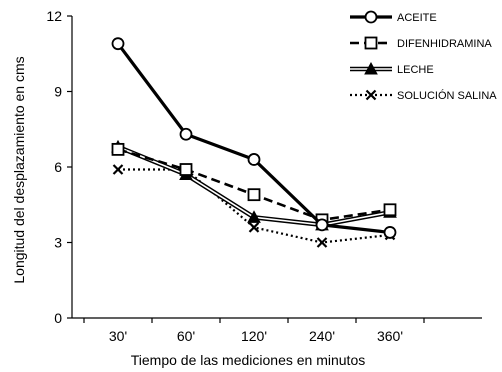  Describe the element at coordinates (118, 336) in the screenshot. I see `x-tick-label: 30'` at that location.